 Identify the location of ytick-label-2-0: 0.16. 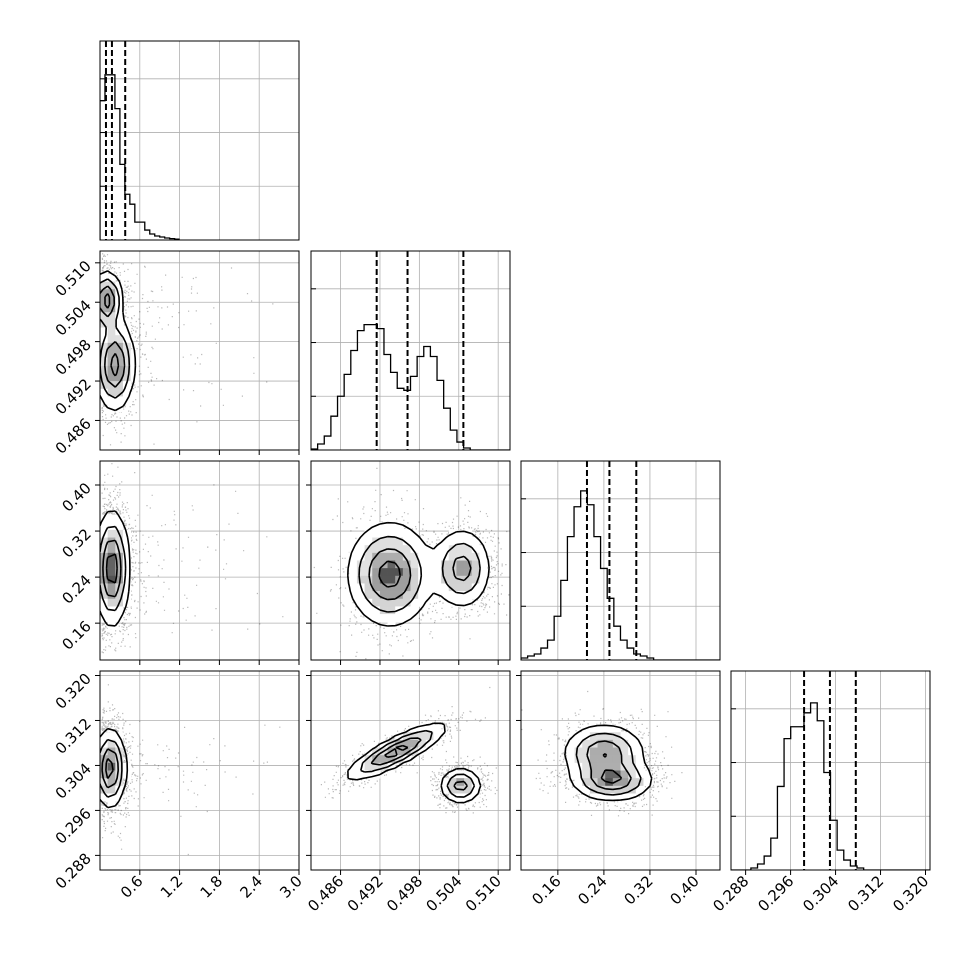
(76, 635).